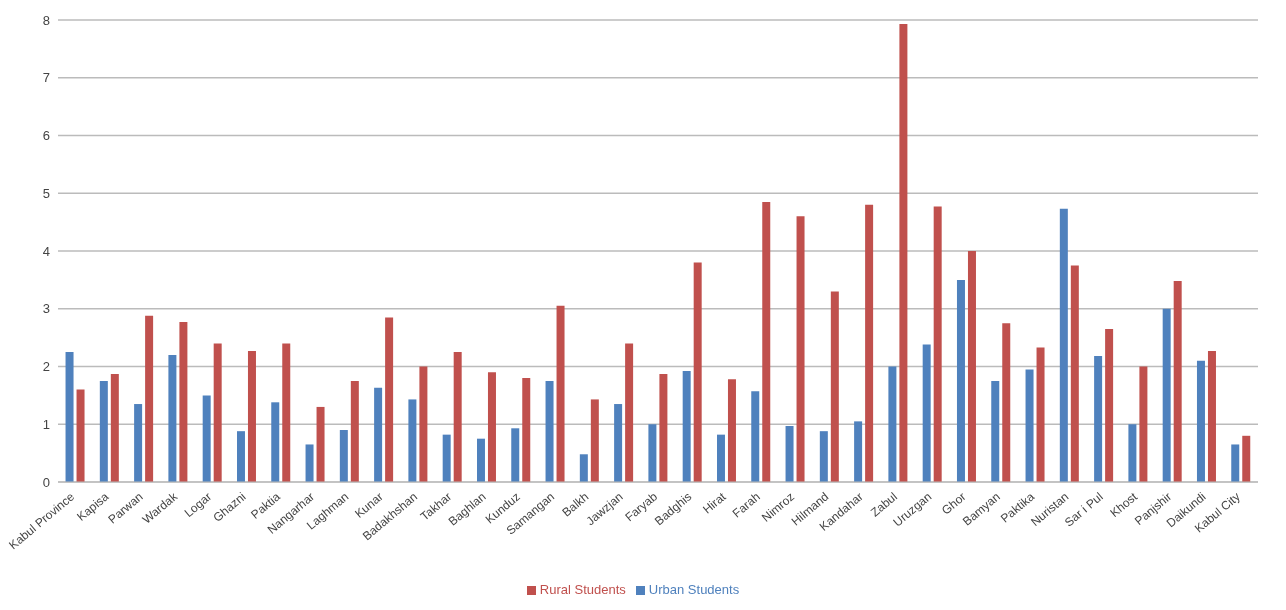  Describe the element at coordinates (46, 193) in the screenshot. I see `y-tick-label: 5` at that location.